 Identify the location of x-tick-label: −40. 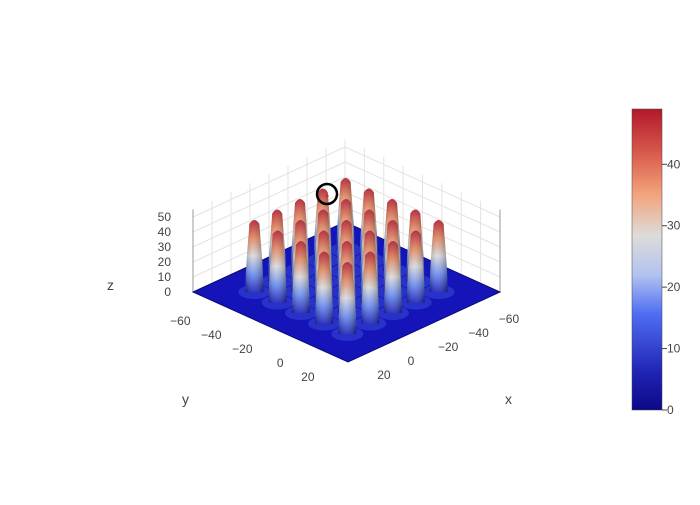
(478, 333).